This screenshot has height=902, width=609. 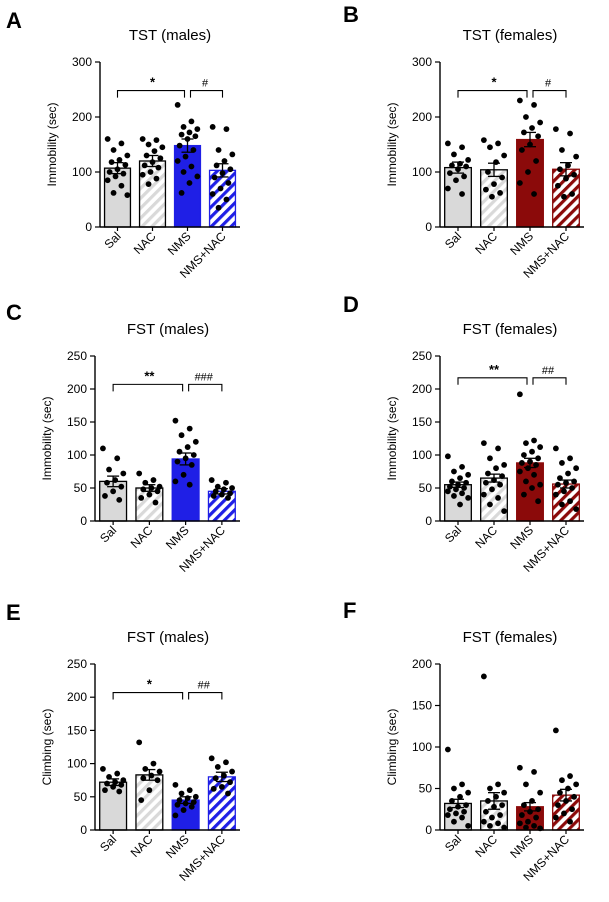 What do you see at coordinates (422, 62) in the screenshot?
I see `y-tick-label: 300` at bounding box center [422, 62].